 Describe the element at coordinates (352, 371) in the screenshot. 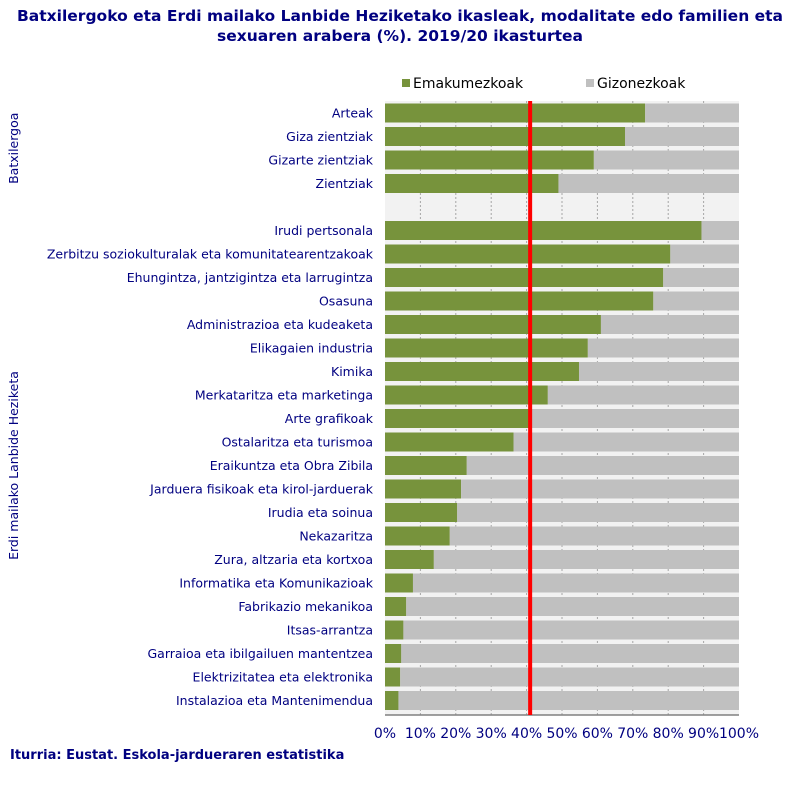

I see `category-label: Kimika` at that location.